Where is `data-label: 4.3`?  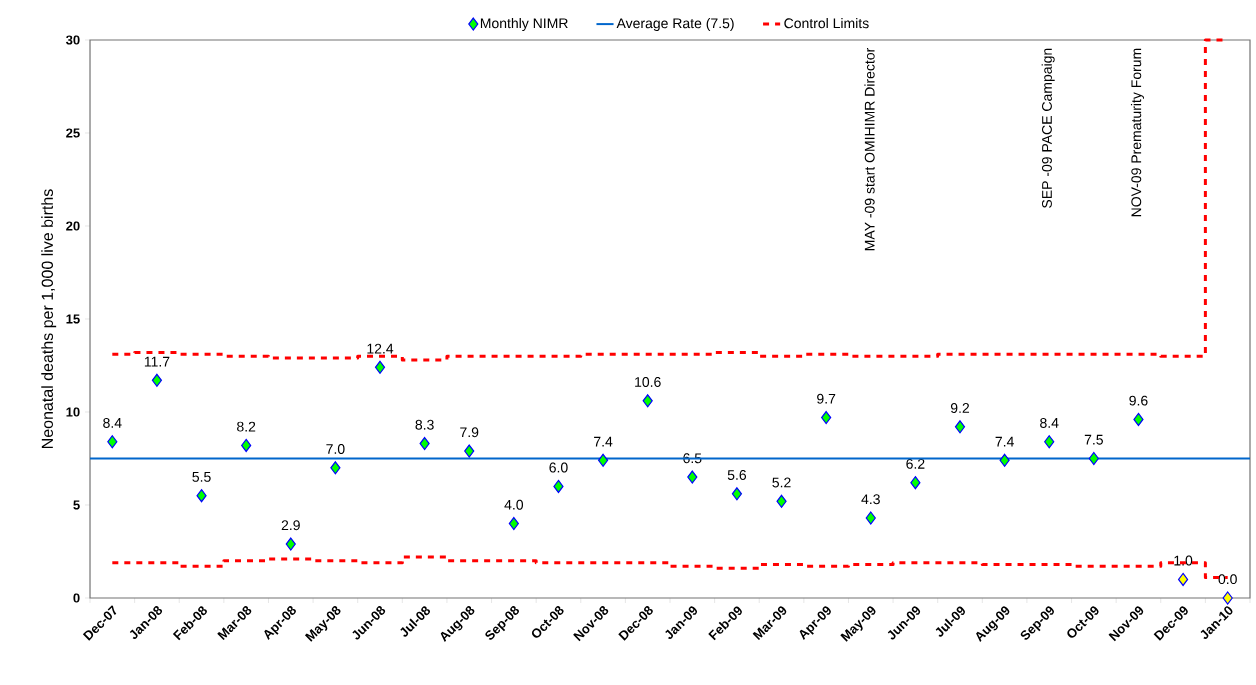 data-label: 4.3 is located at coordinates (870, 499).